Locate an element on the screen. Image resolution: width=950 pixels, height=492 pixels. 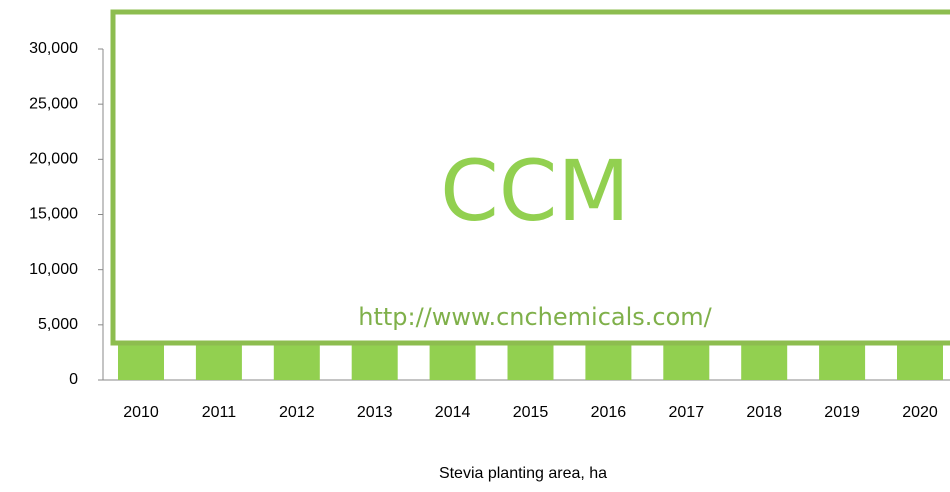
chart-title: Stevia planting area, ha is located at coordinates (523, 473).